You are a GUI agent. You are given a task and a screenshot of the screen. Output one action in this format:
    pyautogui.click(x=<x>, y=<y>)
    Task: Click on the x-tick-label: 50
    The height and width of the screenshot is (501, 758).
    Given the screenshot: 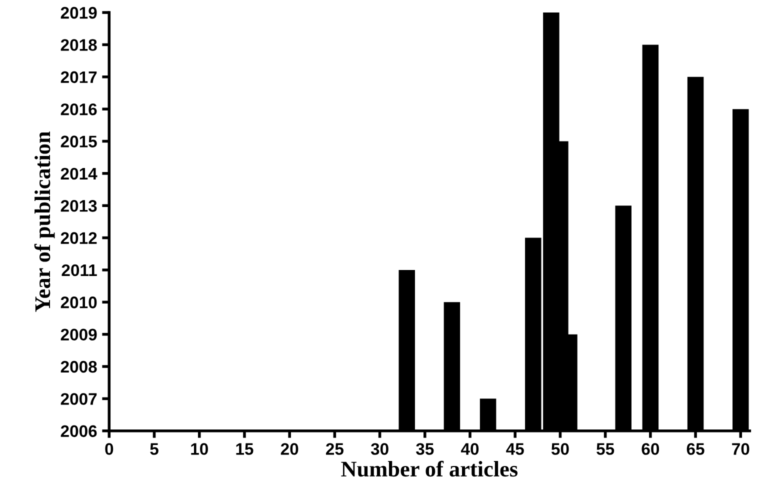 What is the action you would take?
    pyautogui.click(x=560, y=449)
    